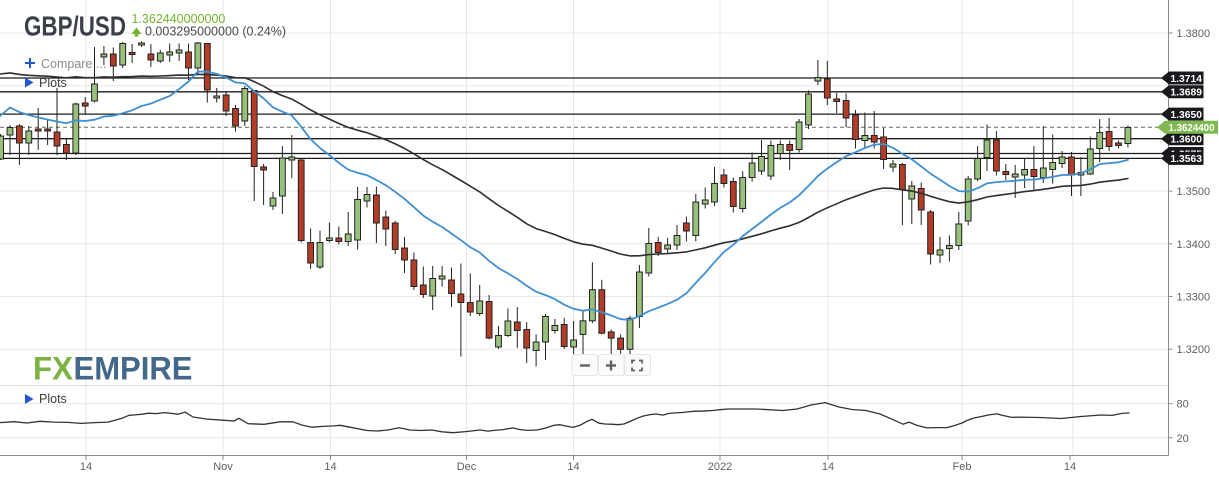 This screenshot has height=488, width=1219. What do you see at coordinates (1183, 405) in the screenshot?
I see `svg-text: 80` at bounding box center [1183, 405].